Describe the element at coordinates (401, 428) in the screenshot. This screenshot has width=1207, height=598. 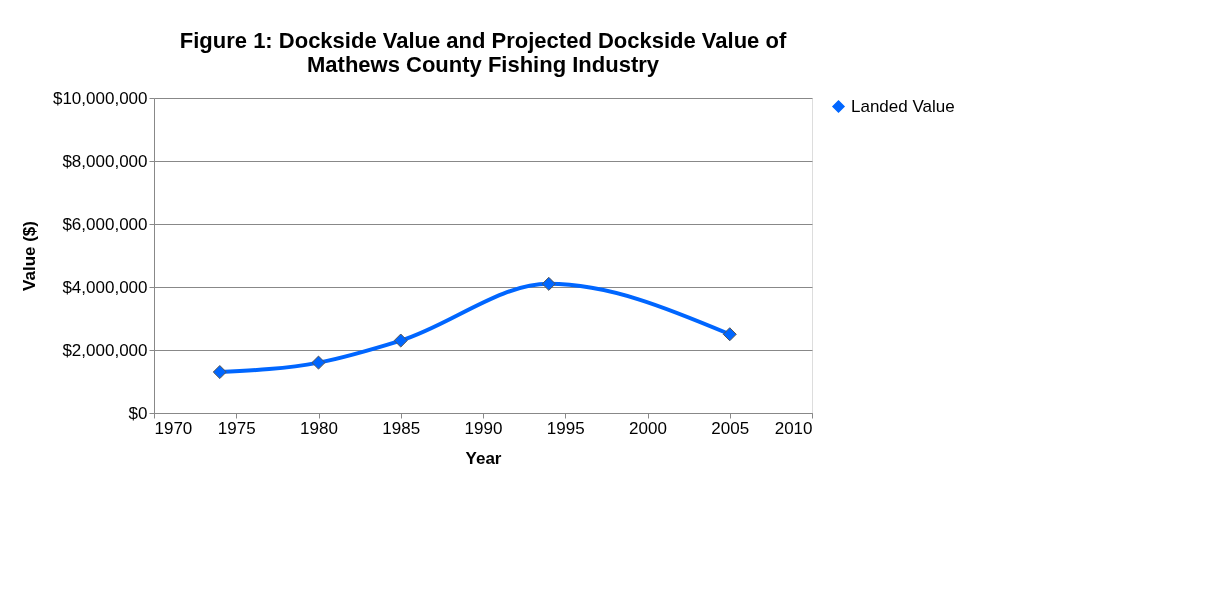
I see `x-tick-label: 1985` at that location.